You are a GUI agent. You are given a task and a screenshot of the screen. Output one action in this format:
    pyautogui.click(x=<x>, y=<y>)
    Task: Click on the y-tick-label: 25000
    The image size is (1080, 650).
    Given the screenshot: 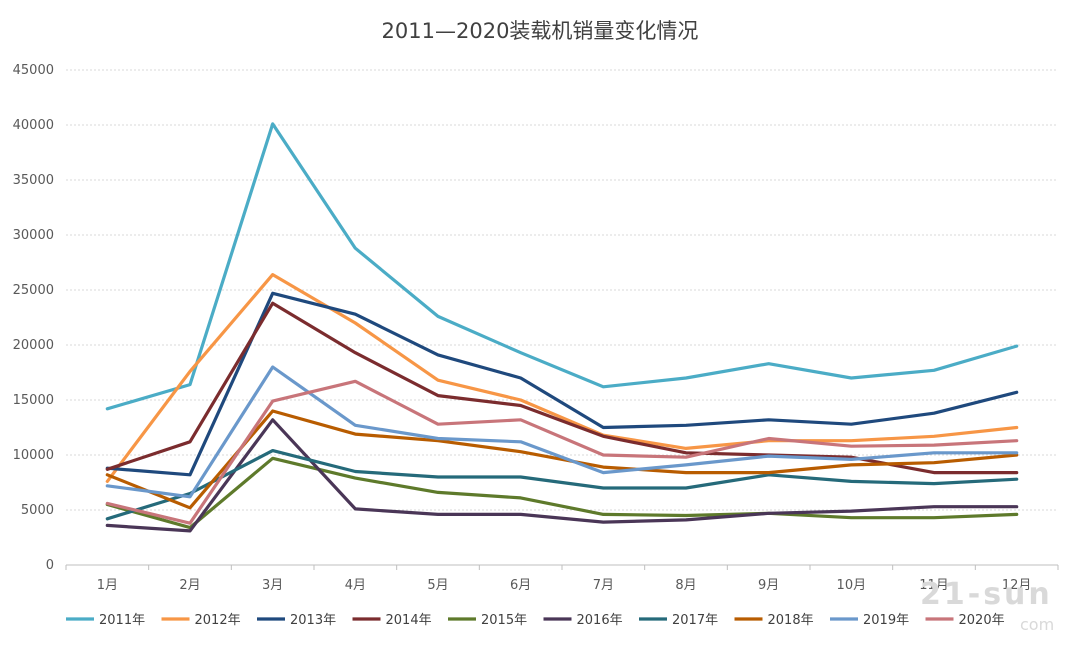 What is the action you would take?
    pyautogui.click(x=33, y=290)
    